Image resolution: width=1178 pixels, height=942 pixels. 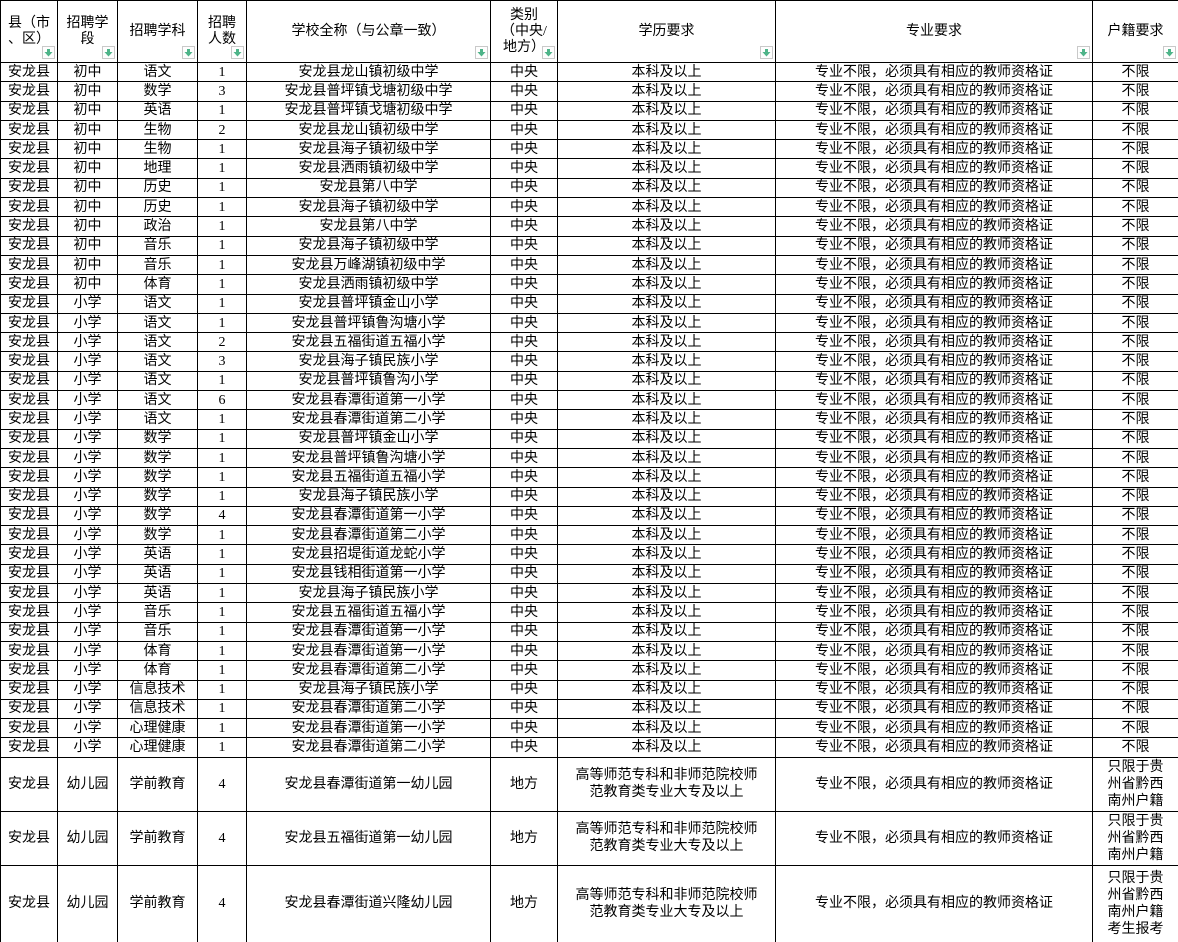 What do you see at coordinates (222, 31) in the screenshot?
I see `column-header-num: 招聘 人数` at bounding box center [222, 31].